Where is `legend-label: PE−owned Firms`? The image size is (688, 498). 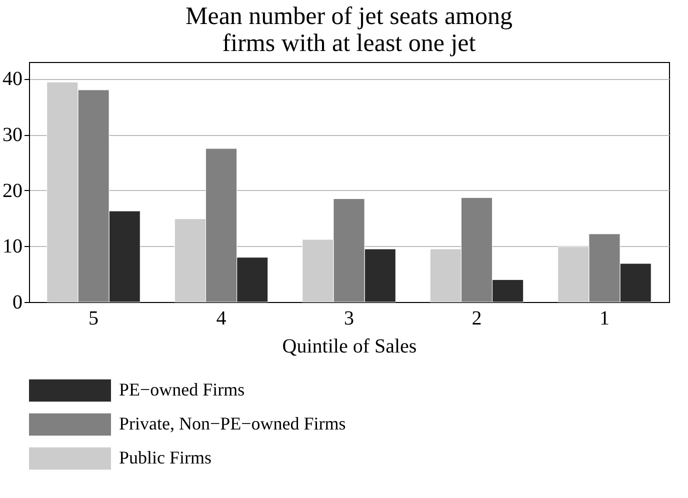 legend-label: PE−owned Firms is located at coordinates (182, 390).